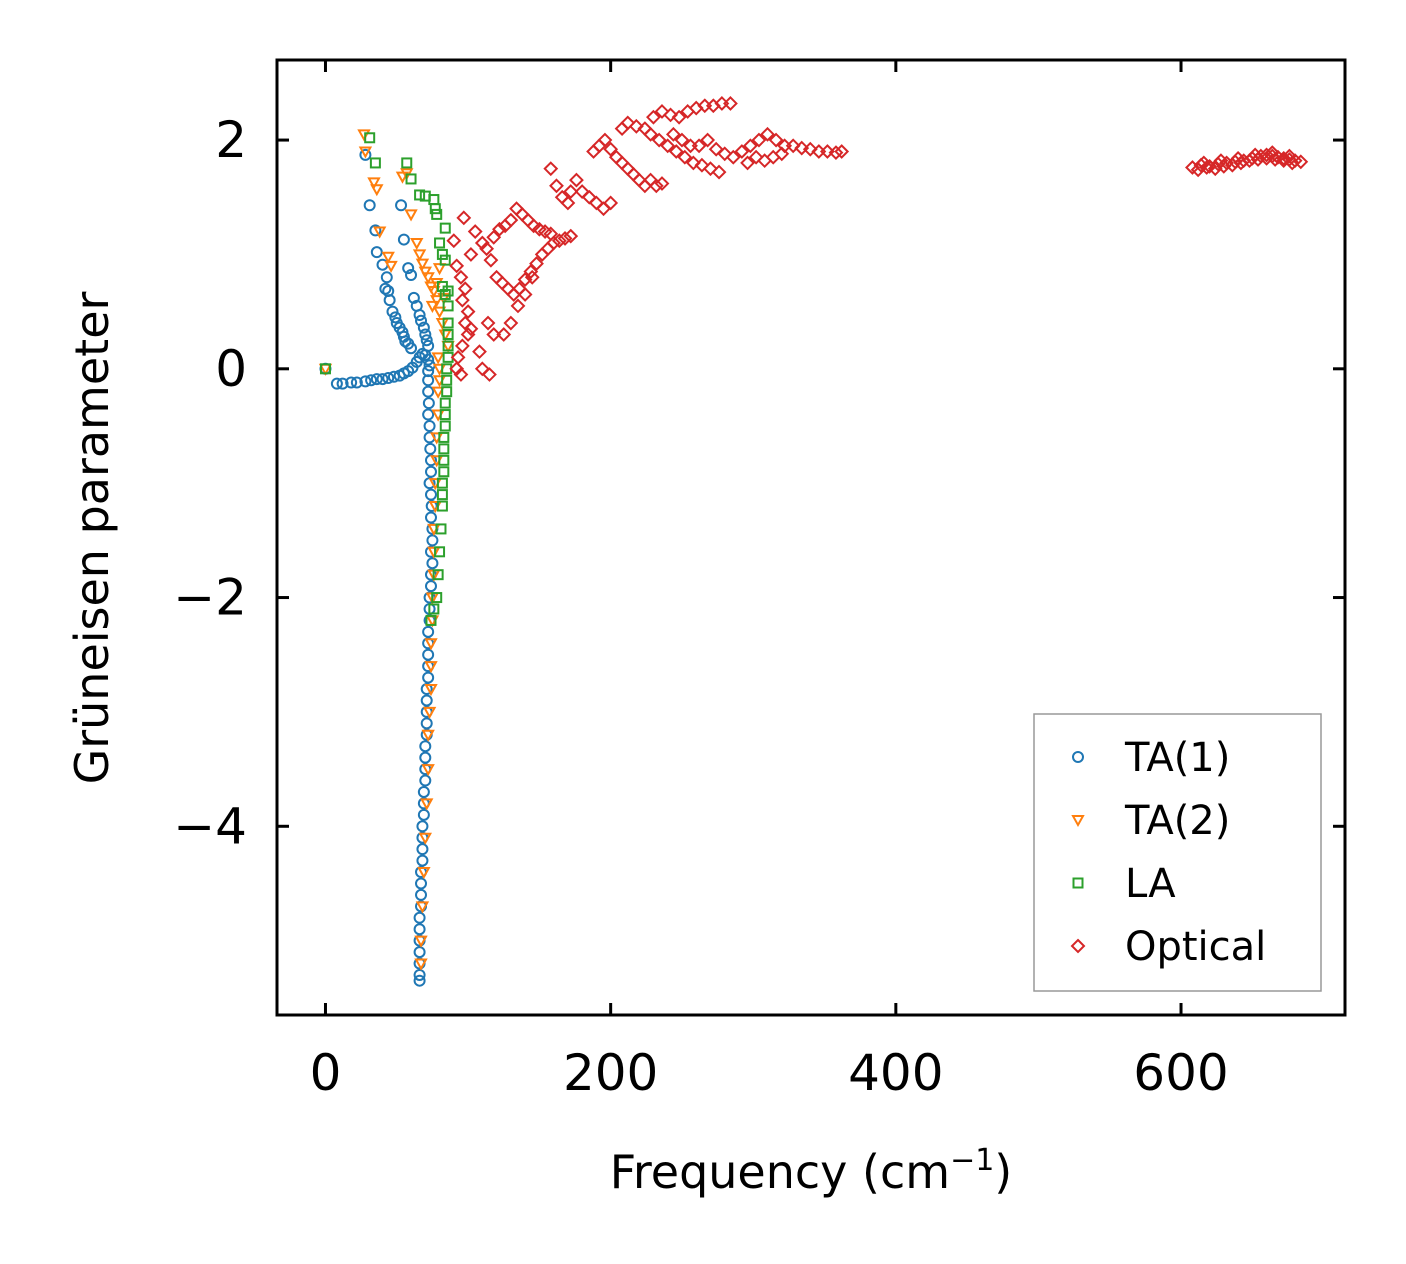 The width and height of the screenshot is (1406, 1264). What do you see at coordinates (210, 826) in the screenshot?
I see `y-tick-label: −4` at bounding box center [210, 826].